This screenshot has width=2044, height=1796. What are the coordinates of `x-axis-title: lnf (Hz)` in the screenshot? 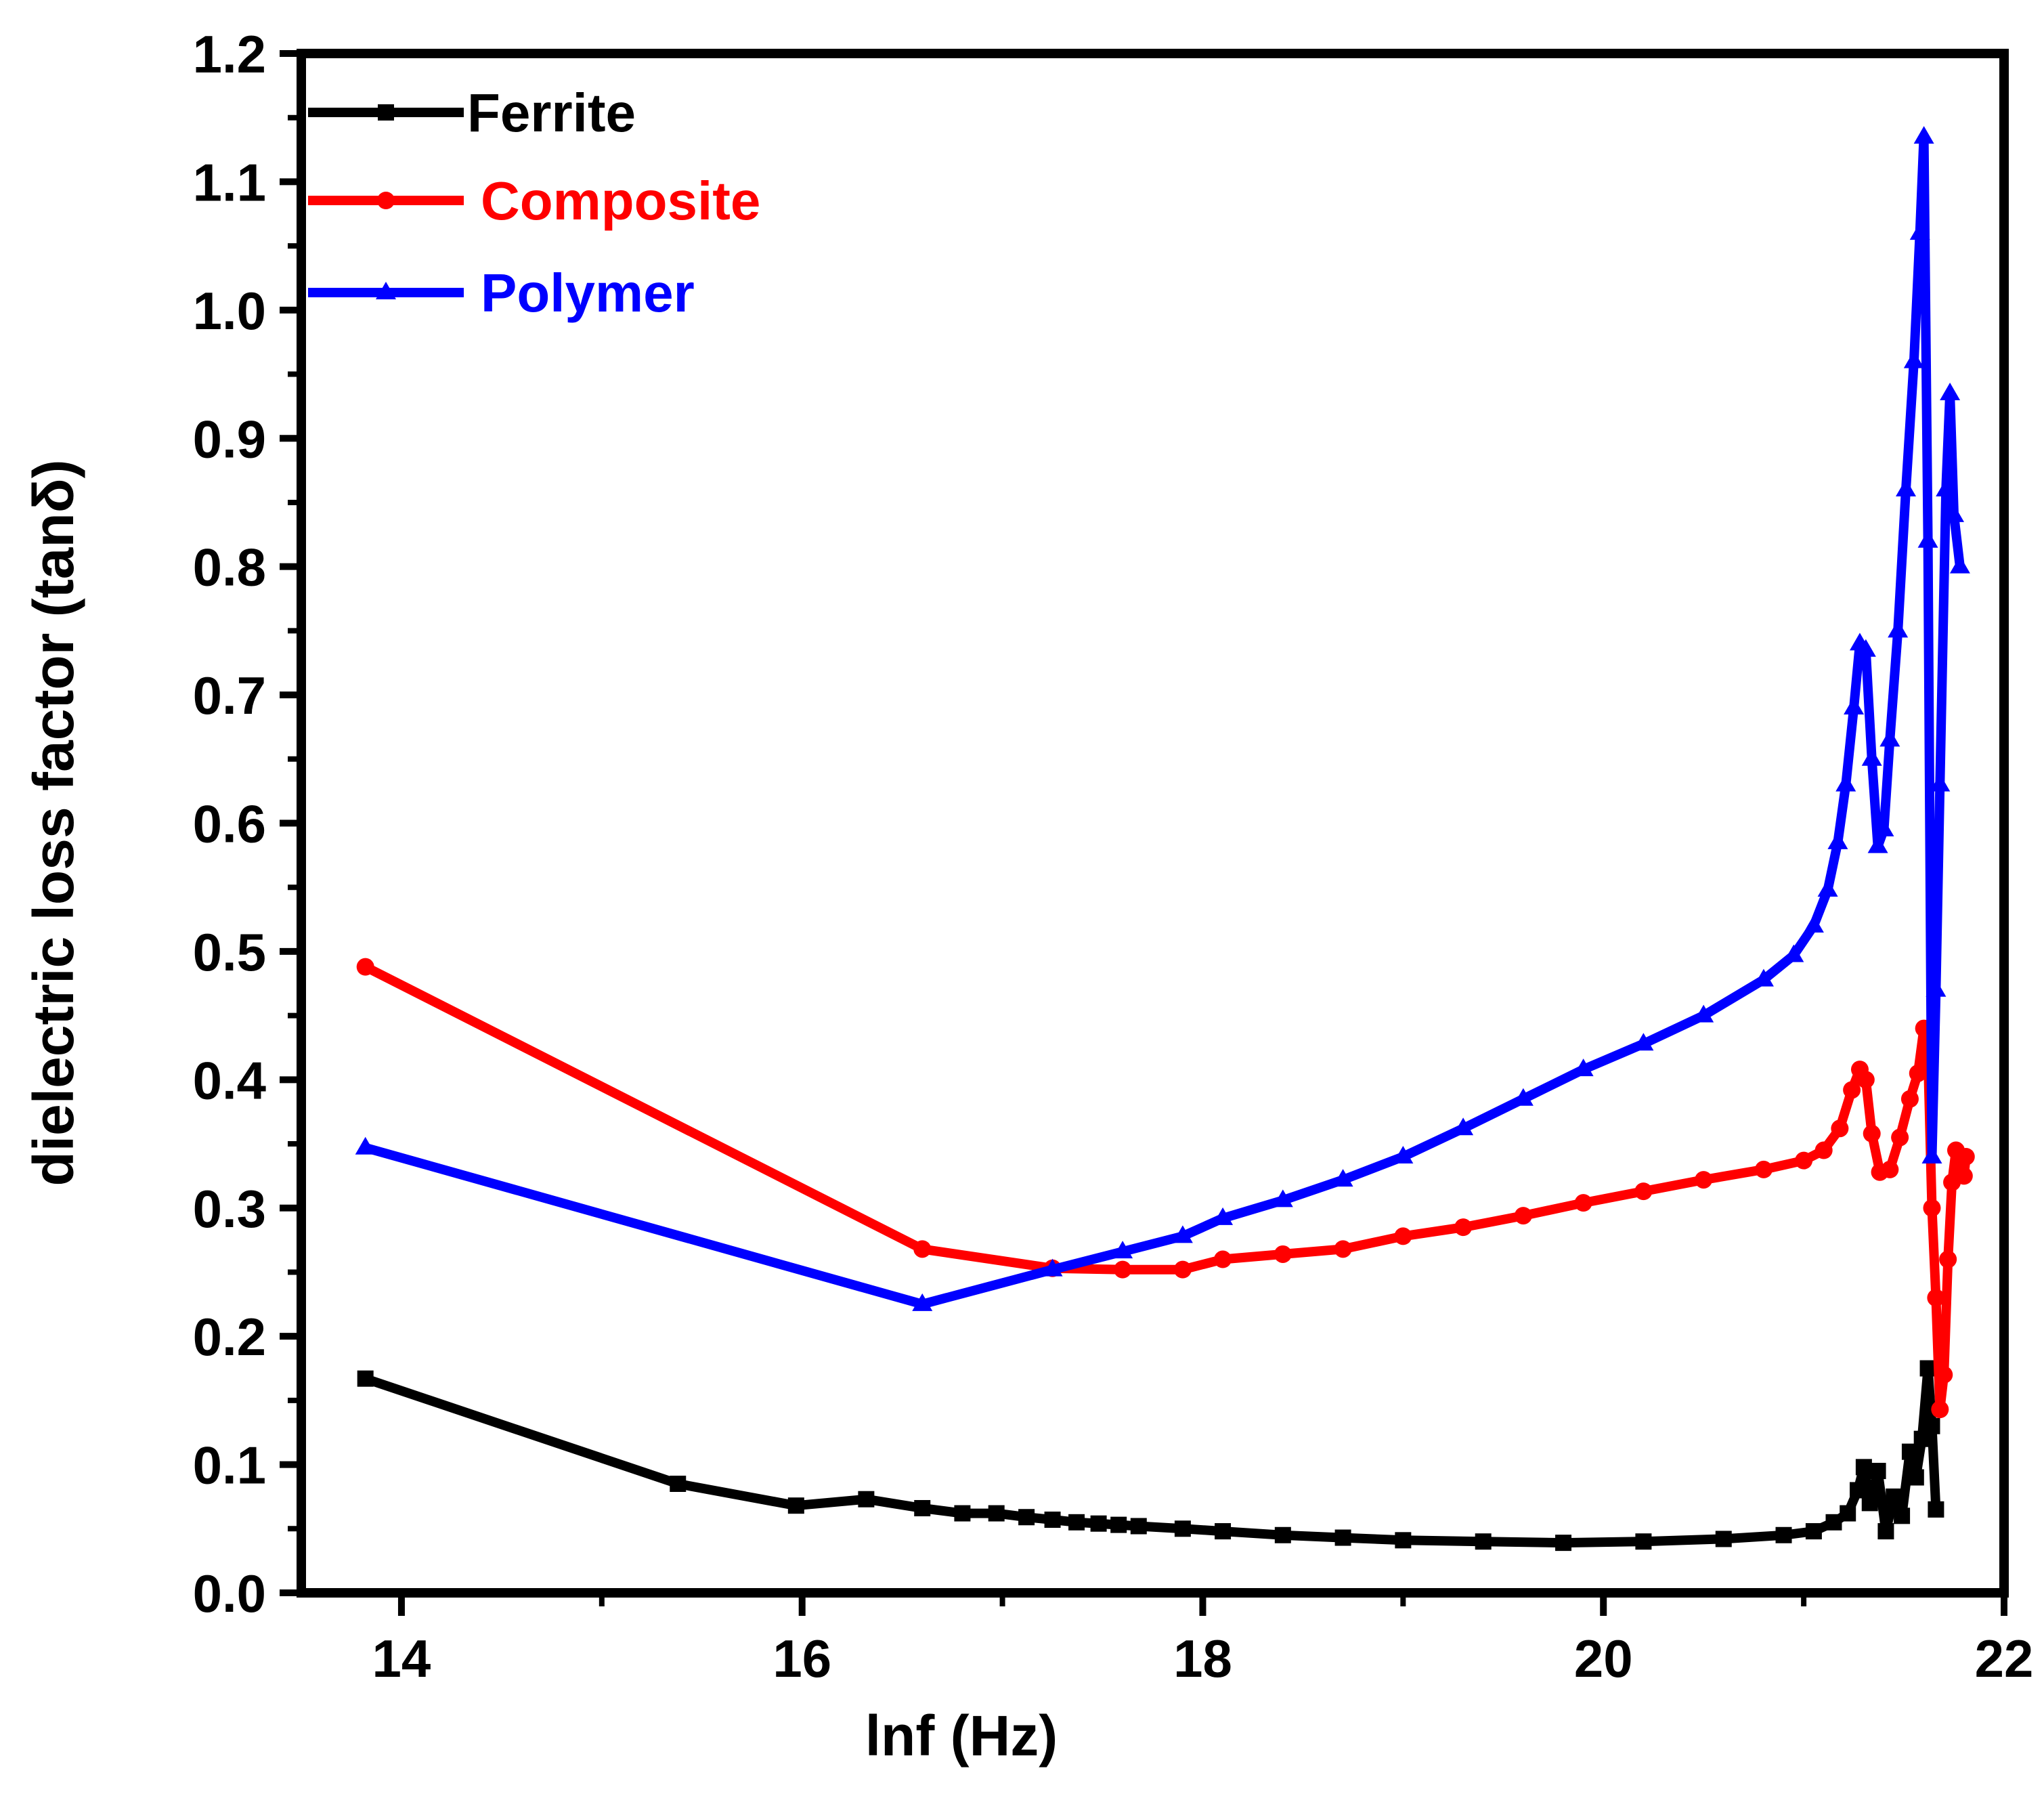 It's located at (961, 1736).